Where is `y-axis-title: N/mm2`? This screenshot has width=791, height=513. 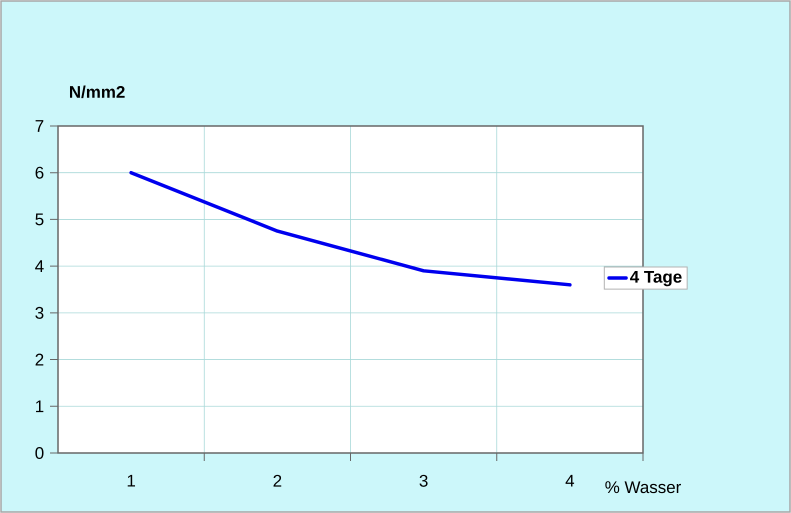
y-axis-title: N/mm2 is located at coordinates (97, 92).